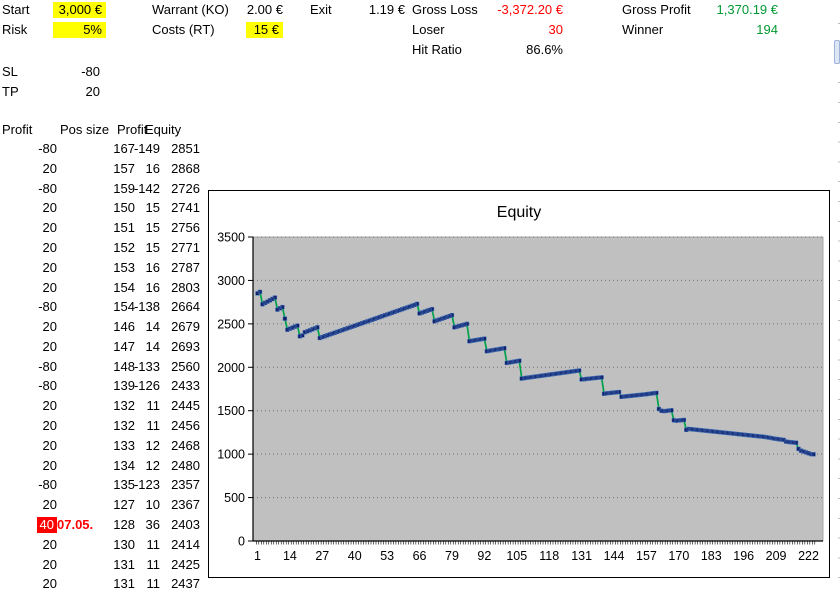  Describe the element at coordinates (185, 247) in the screenshot. I see `table-cell: 2771` at that location.